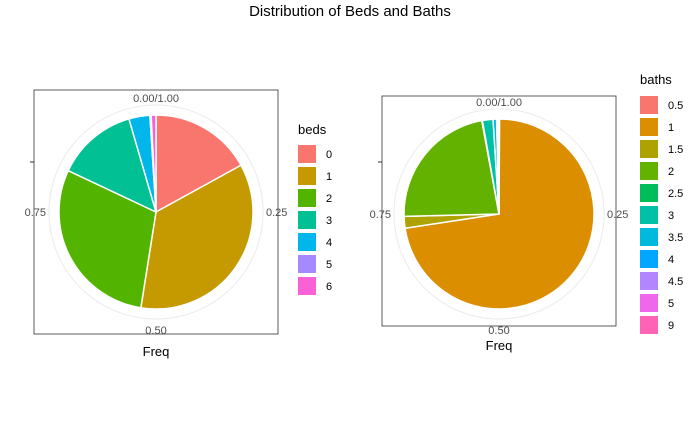 The width and height of the screenshot is (700, 432). What do you see at coordinates (661, 203) in the screenshot?
I see `legend-baths: baths 0.5 1 1.5 2 2.5 3 3.5 4 4.5 5 9` at bounding box center [661, 203].